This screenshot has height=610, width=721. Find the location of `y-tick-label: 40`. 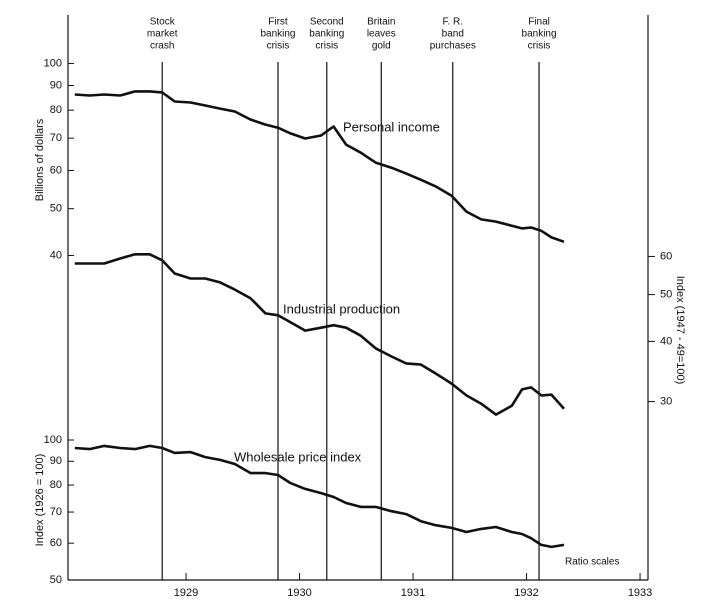

y-tick-label: 40 is located at coordinates (56, 255).